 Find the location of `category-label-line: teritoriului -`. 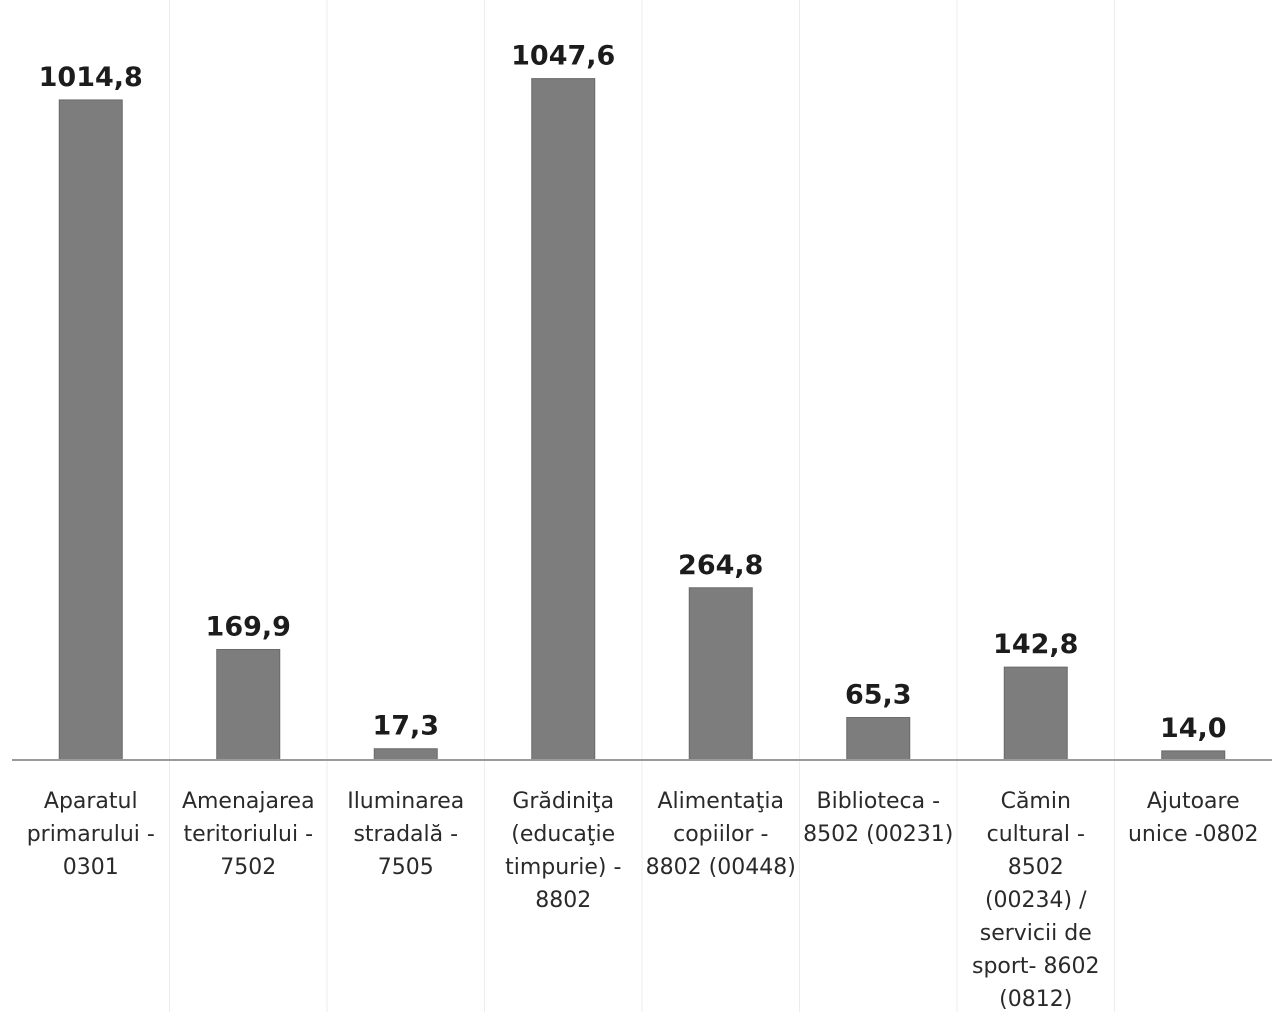

category-label-line: teritoriului - is located at coordinates (248, 834).